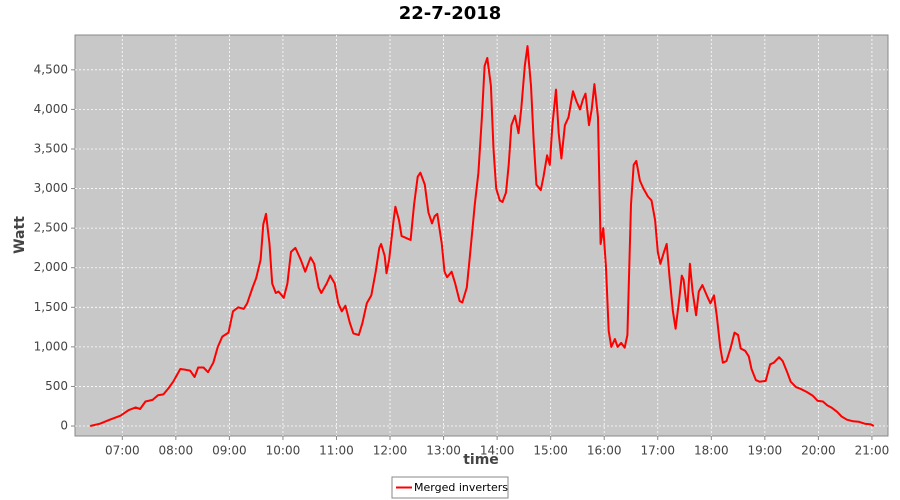 The height and width of the screenshot is (500, 900). I want to click on y-tick-label: 4,000, so click(51, 109).